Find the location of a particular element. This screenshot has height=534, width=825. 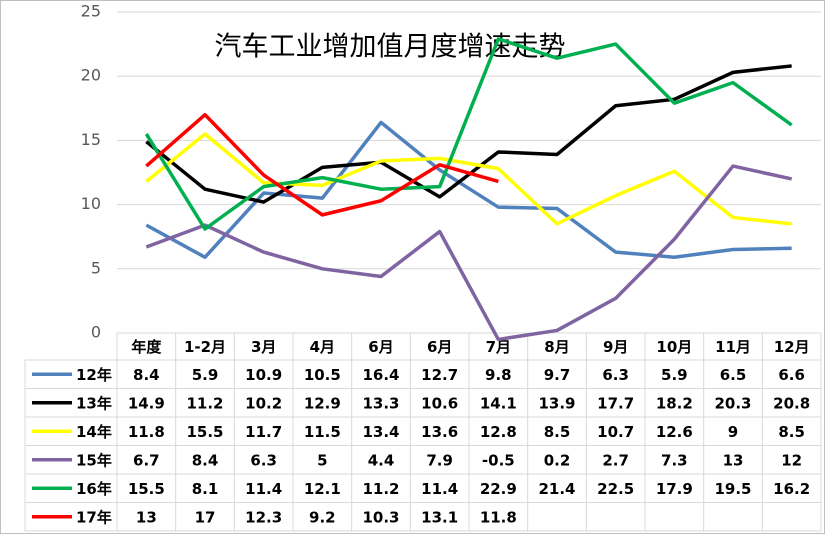

table-cell: 13.6 is located at coordinates (439, 432).